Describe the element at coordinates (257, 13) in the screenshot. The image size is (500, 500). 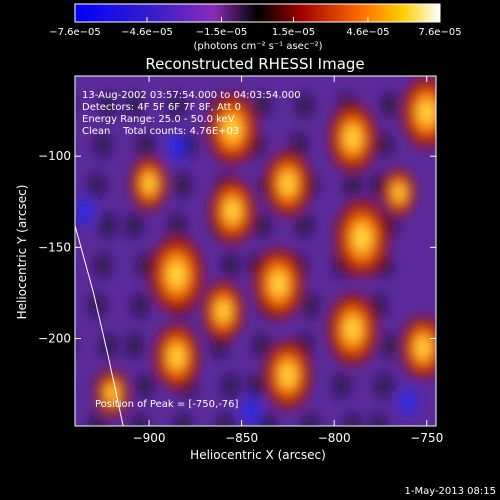
I see `colorbar` at that location.